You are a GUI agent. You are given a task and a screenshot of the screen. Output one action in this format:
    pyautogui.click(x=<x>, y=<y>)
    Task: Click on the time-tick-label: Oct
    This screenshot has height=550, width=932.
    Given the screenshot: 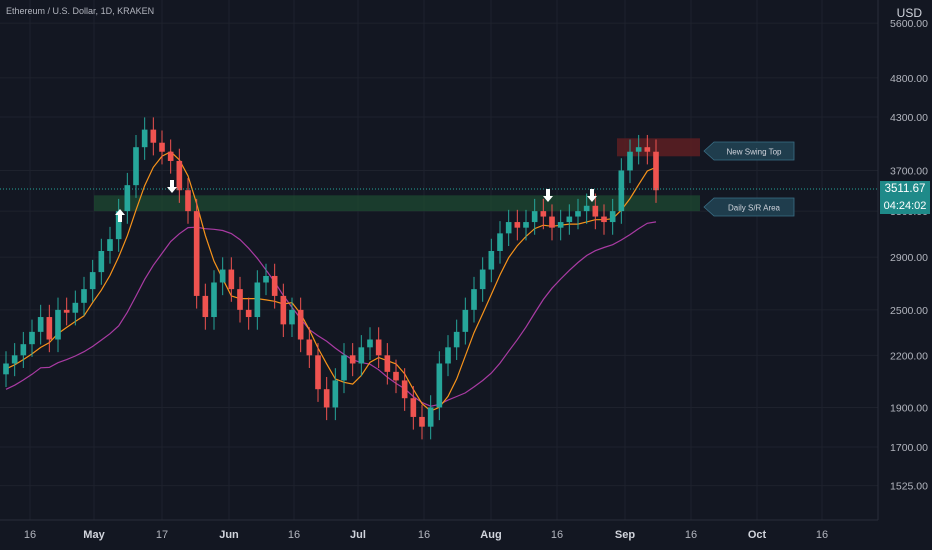 What is the action you would take?
    pyautogui.click(x=757, y=535)
    